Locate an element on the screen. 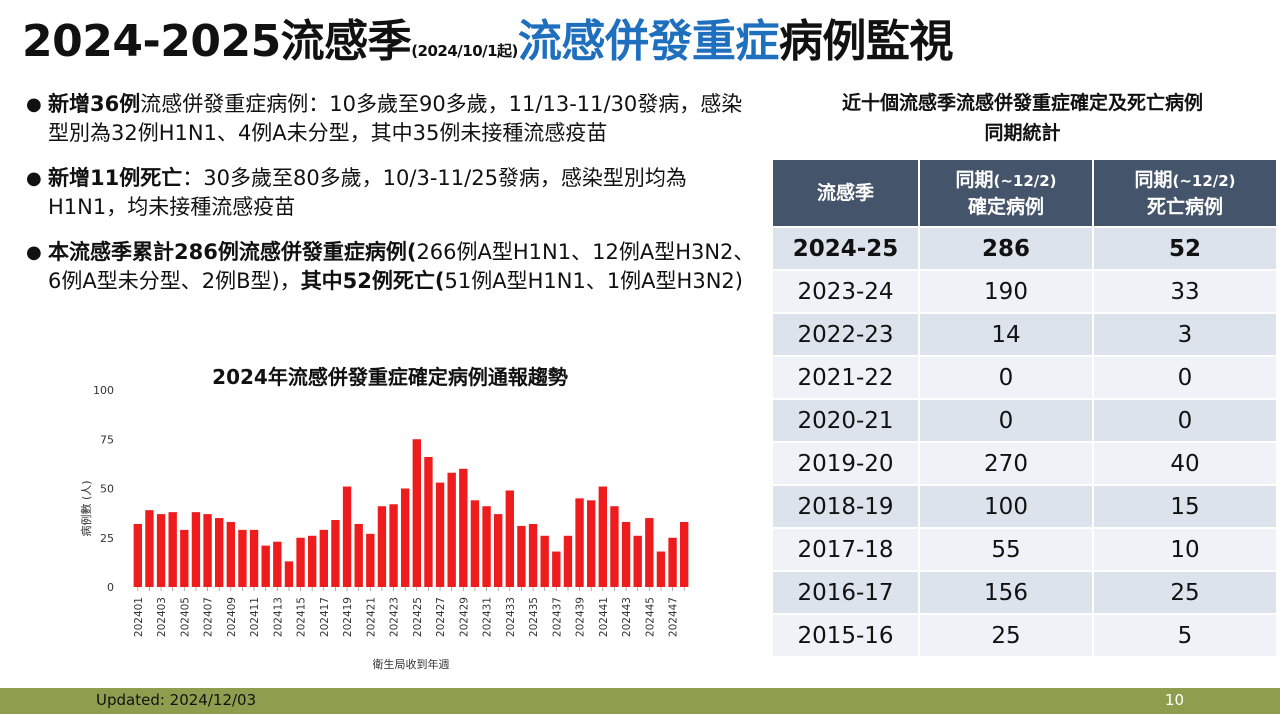 This screenshot has height=714, width=1280. x-tick-label: 202435 is located at coordinates (534, 617).